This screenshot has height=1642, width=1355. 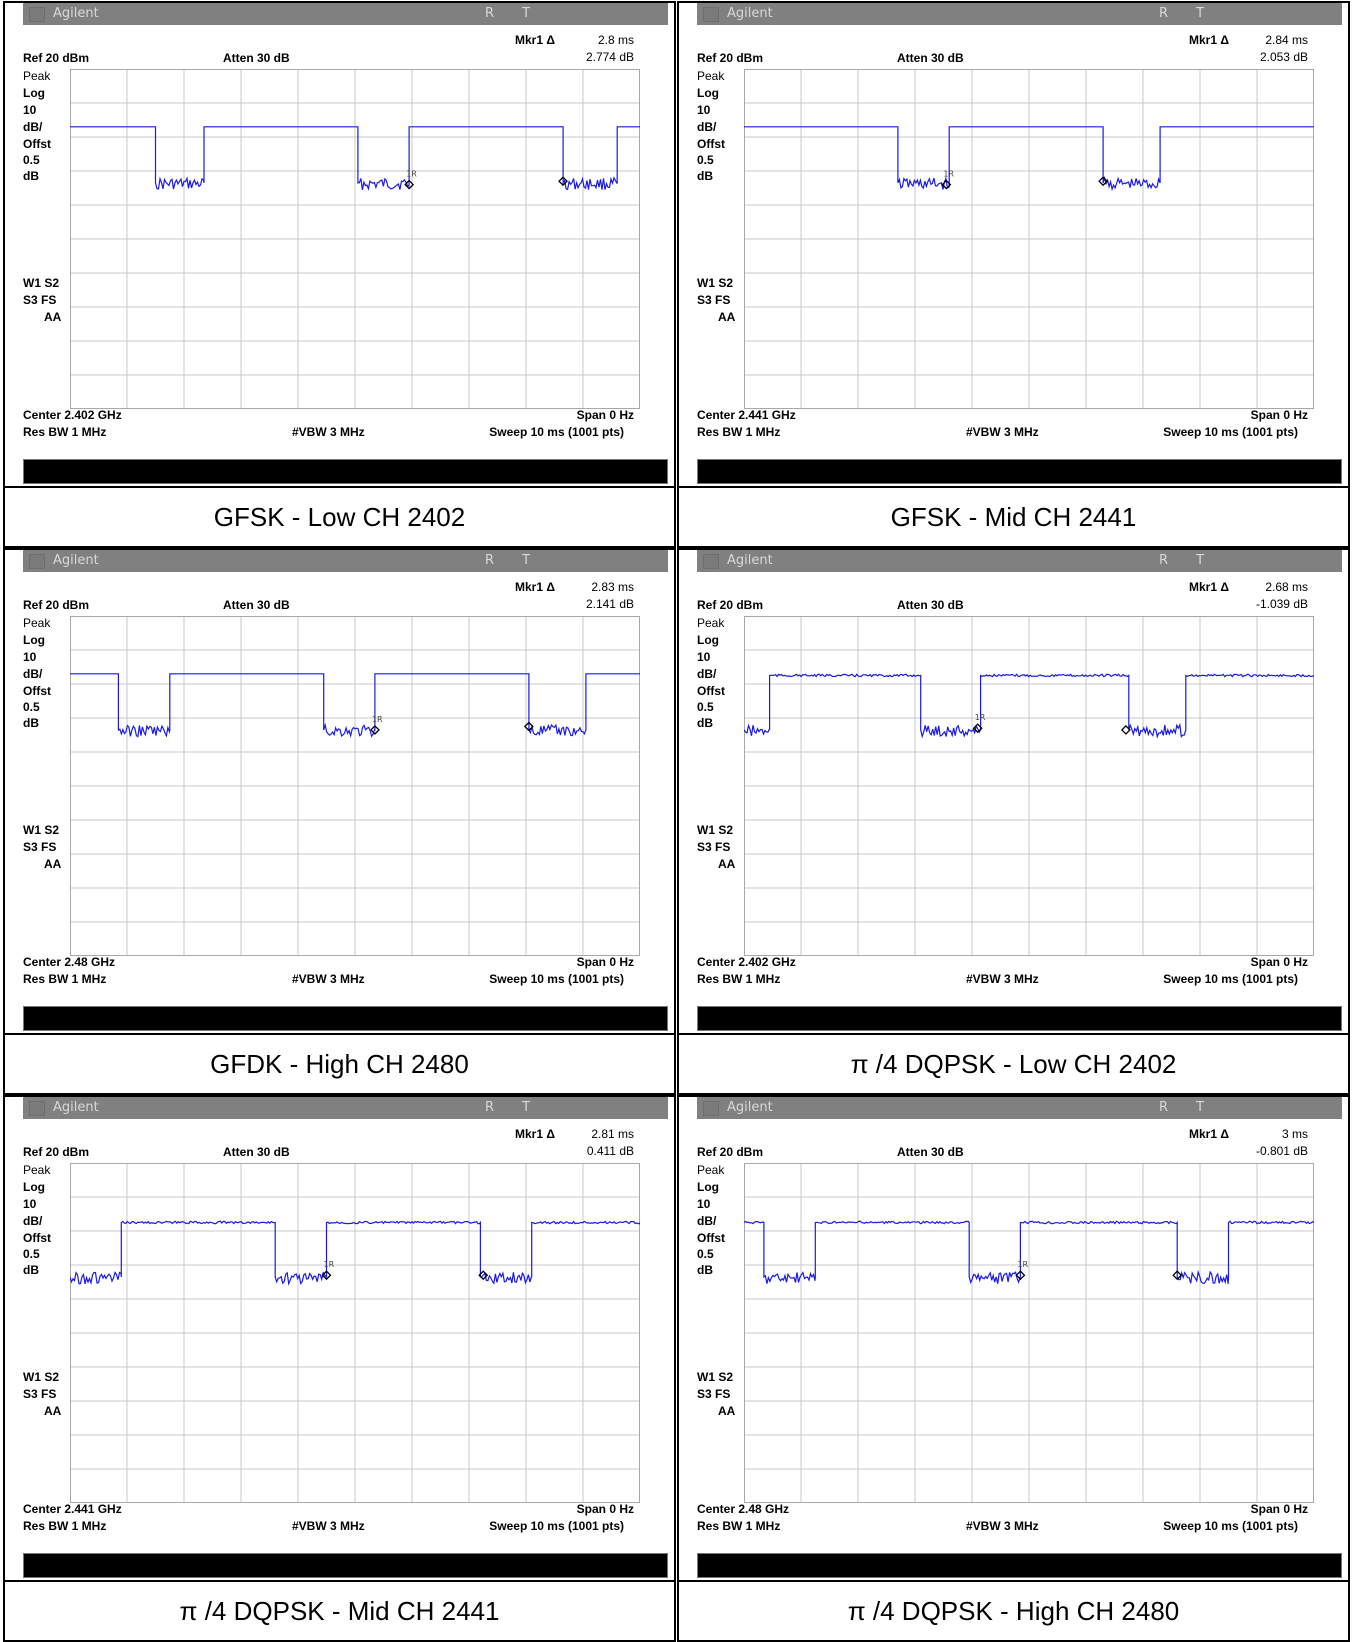 I want to click on attenuation: Atten 30 dB, so click(x=930, y=58).